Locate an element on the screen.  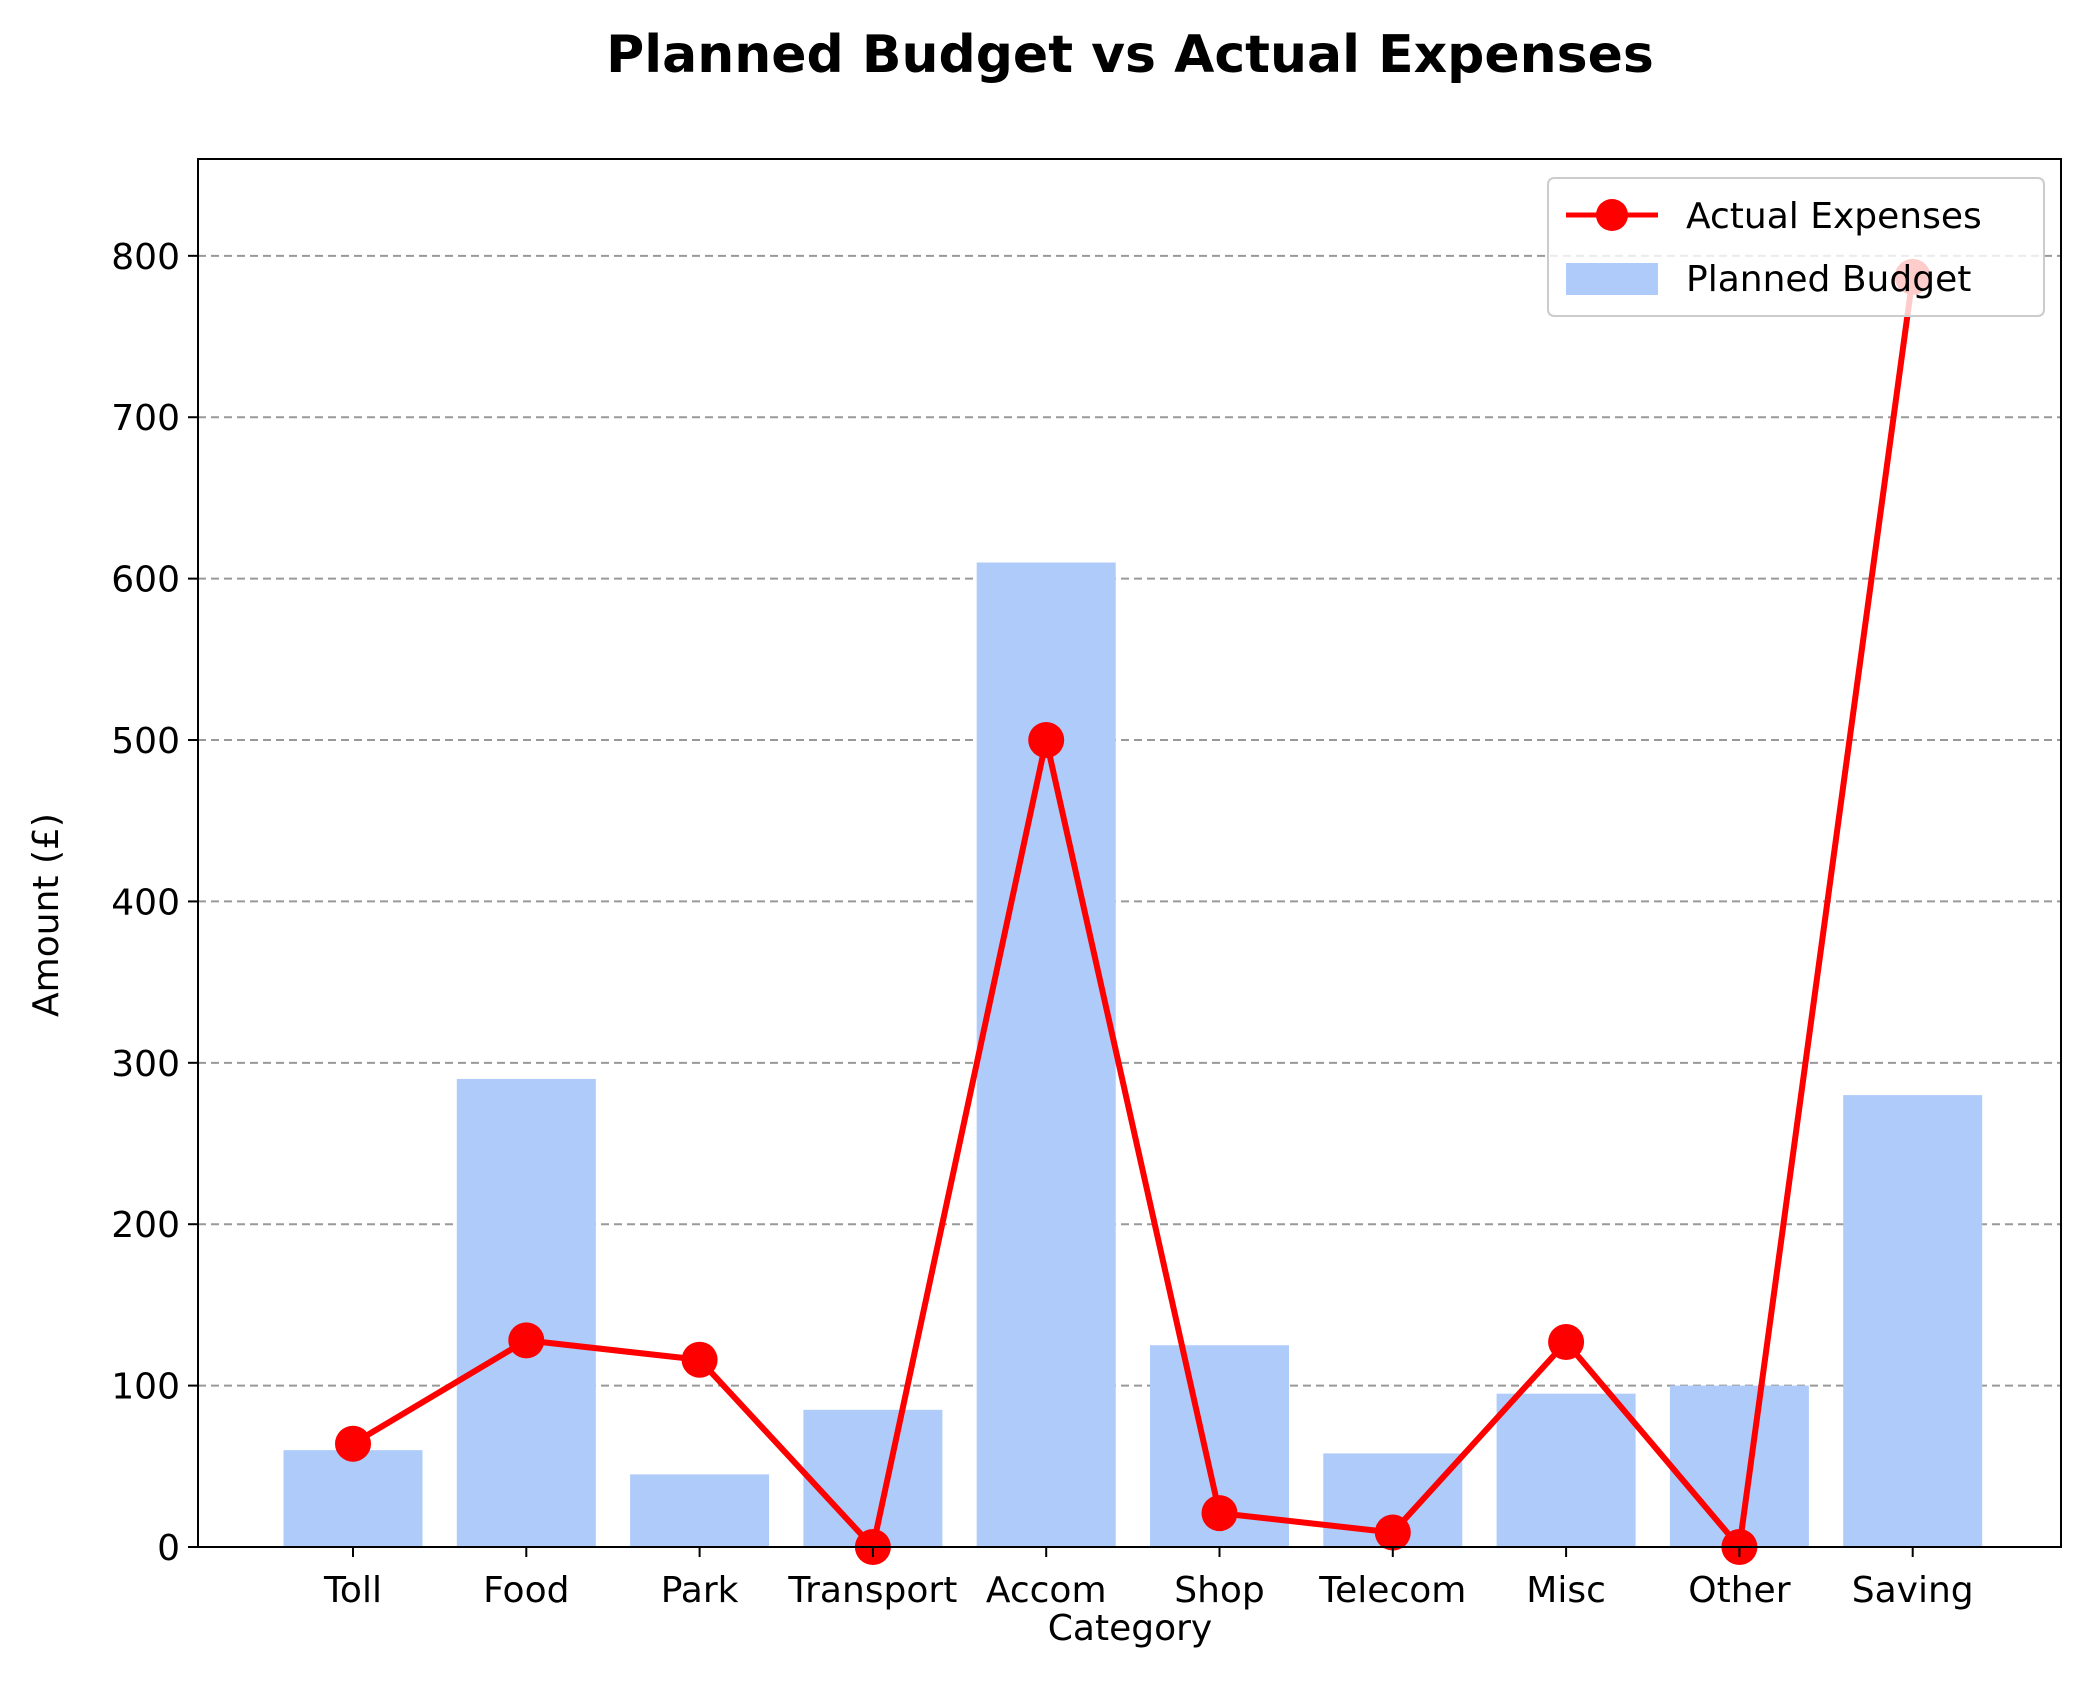
bar-planned-misc is located at coordinates (1566, 1470).